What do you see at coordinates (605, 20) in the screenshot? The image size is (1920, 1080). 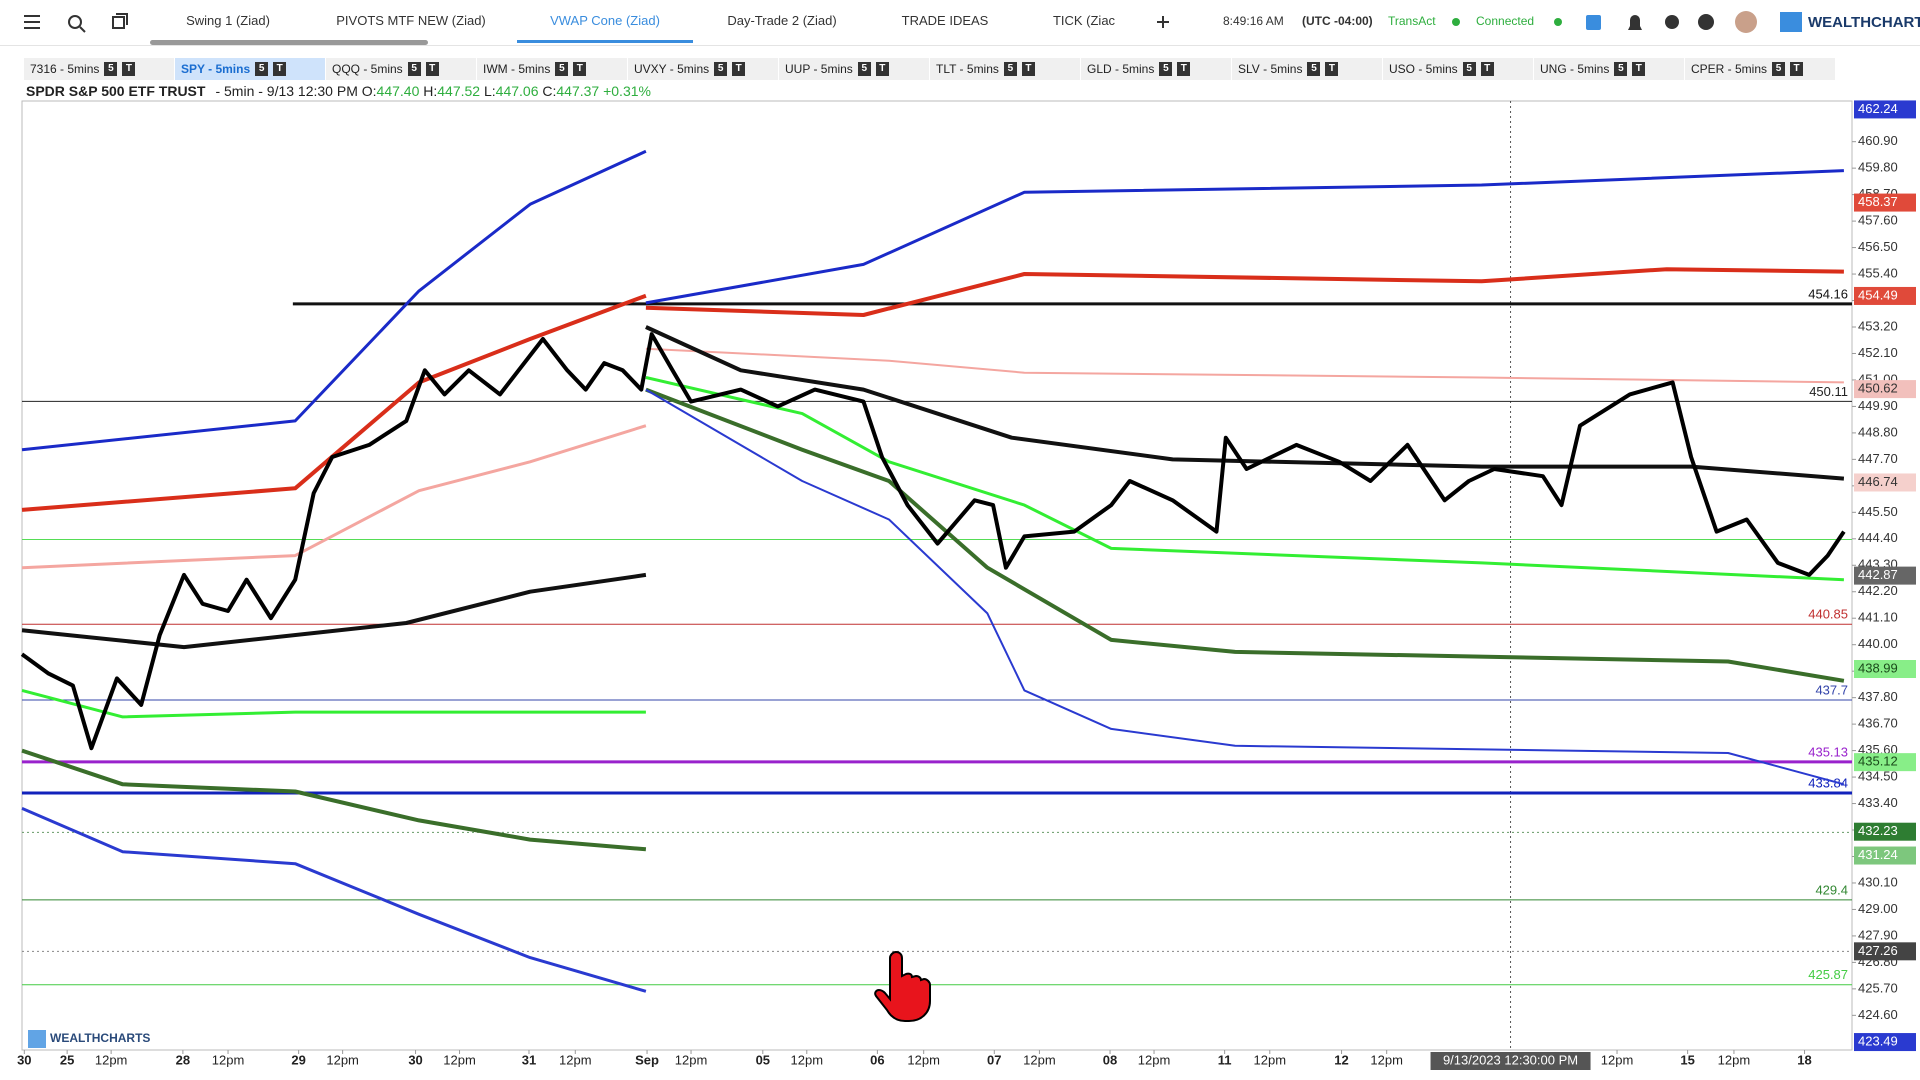 I see `layout-tab: VWAP Cone (Ziad)` at bounding box center [605, 20].